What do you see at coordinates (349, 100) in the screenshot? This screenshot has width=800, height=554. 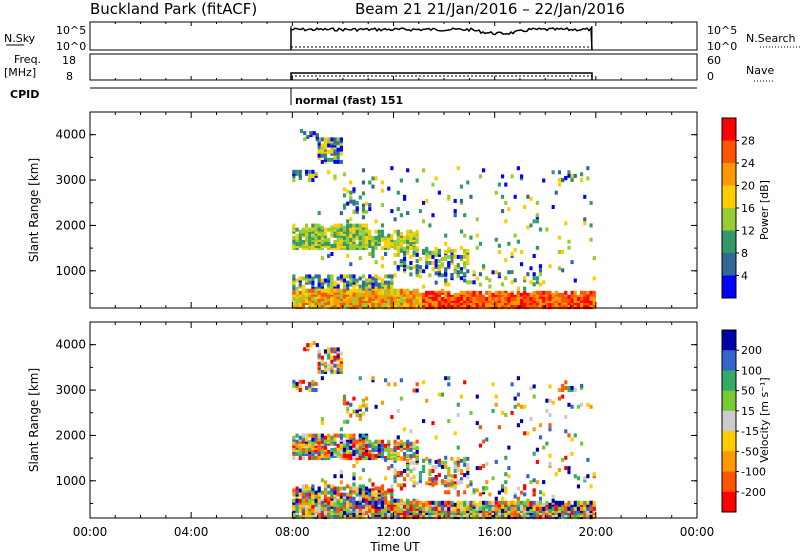 I see `cpid-value: normal (fast) 151` at bounding box center [349, 100].